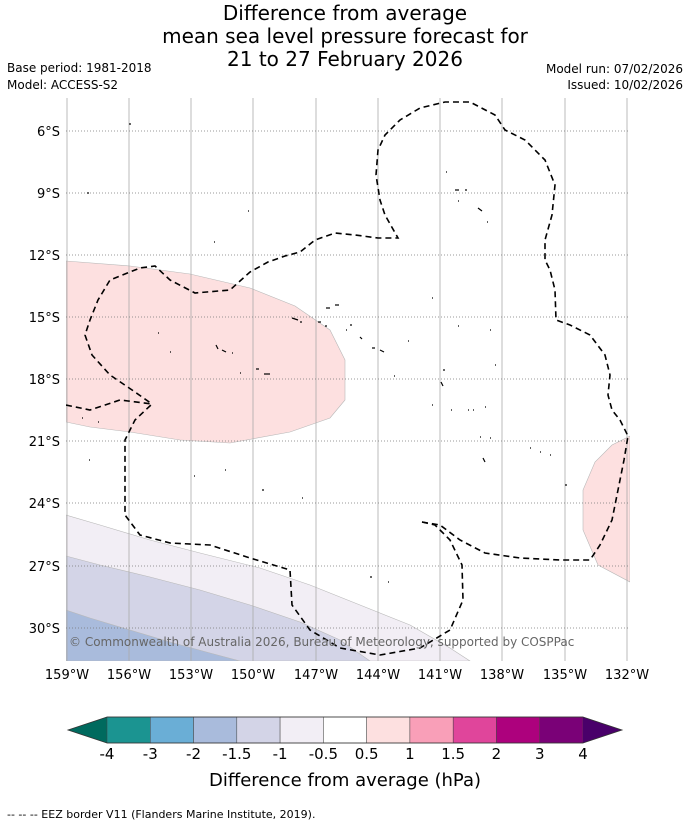 The image size is (690, 827). I want to click on lat-label: 9°S, so click(48, 194).